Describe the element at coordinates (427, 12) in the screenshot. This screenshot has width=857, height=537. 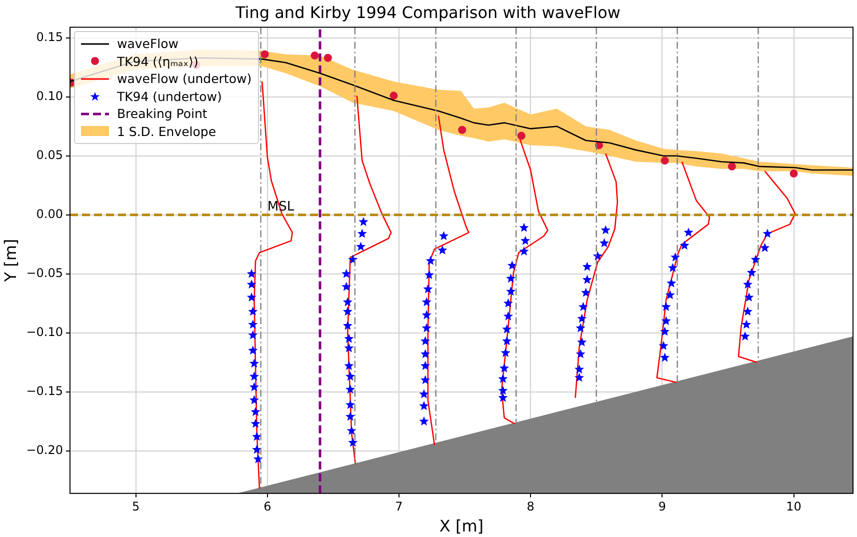
I see `chart-title: Ting and Kirby 1994 Comparison with waveFlow` at that location.